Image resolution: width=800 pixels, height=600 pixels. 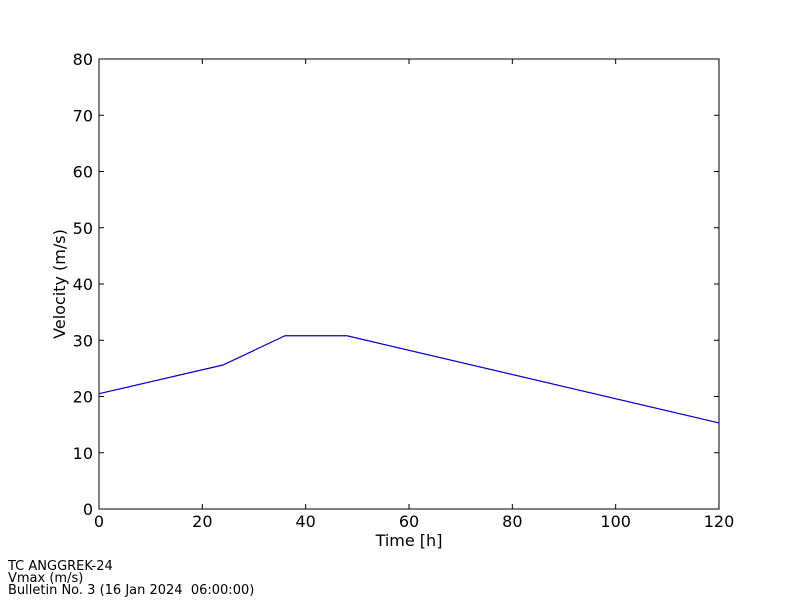 I want to click on x-tick-label: 60, so click(x=409, y=521).